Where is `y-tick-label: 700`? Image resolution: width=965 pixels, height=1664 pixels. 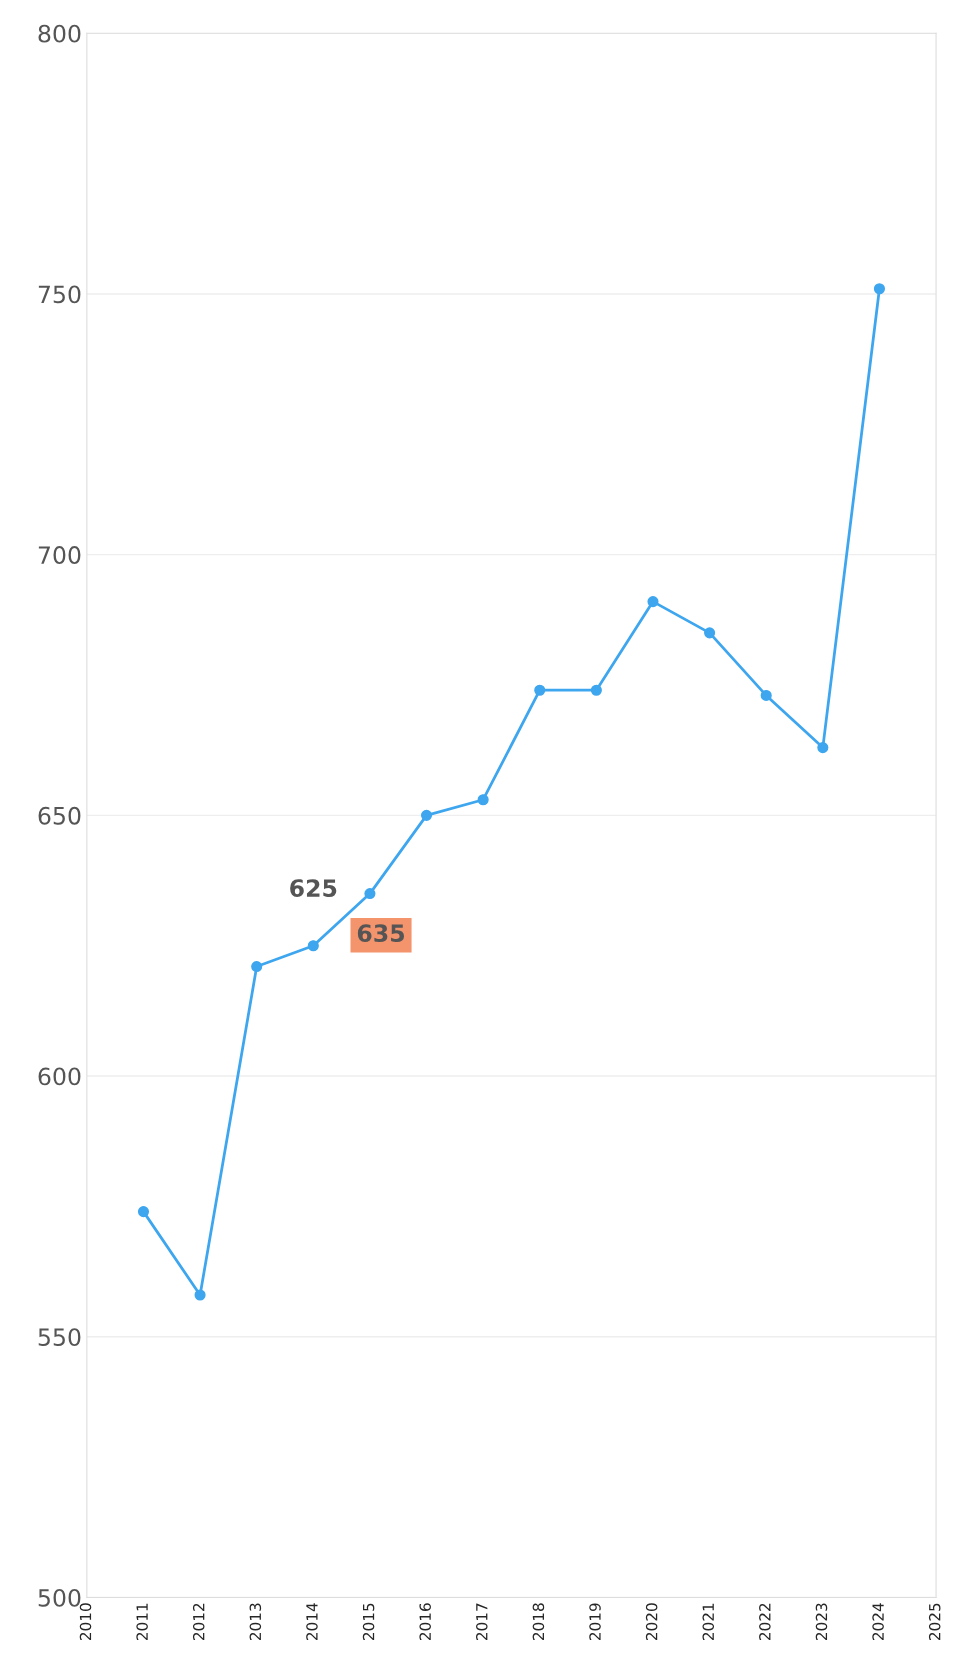 y-tick-label: 700 is located at coordinates (59, 555).